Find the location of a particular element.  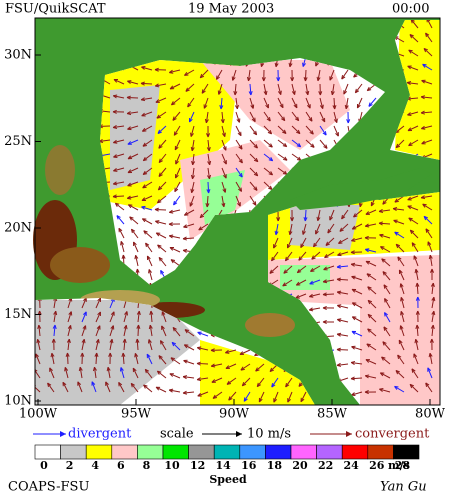

colorbar-label: 14 is located at coordinates (224, 465).